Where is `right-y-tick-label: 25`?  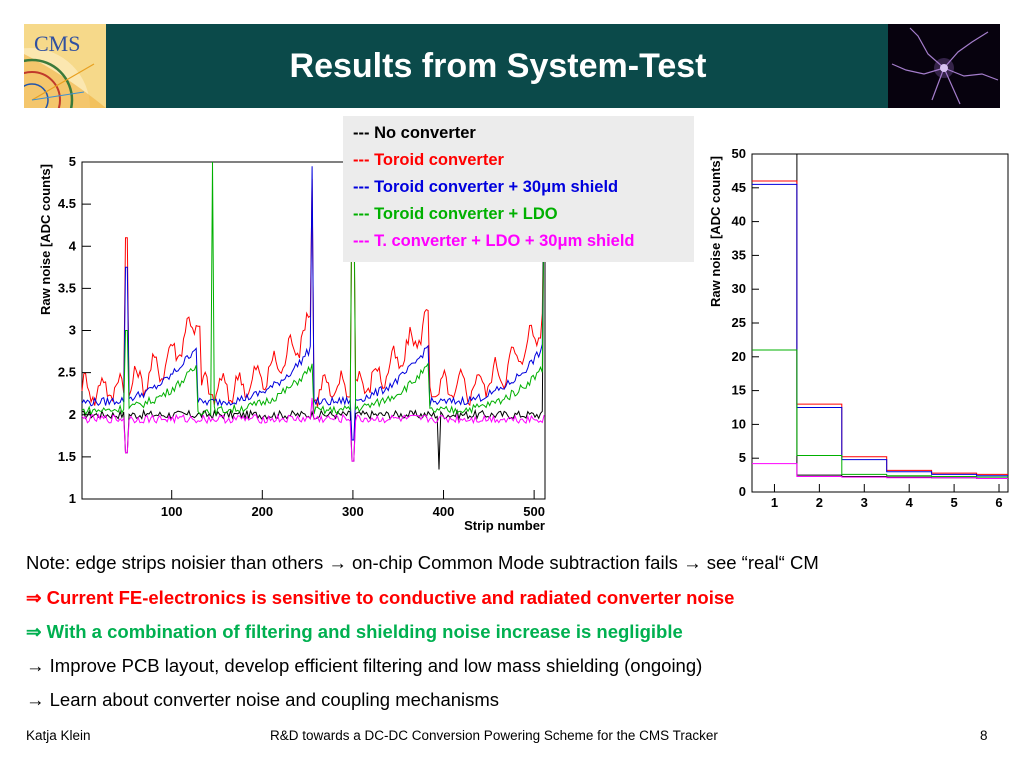 right-y-tick-label: 25 is located at coordinates (739, 322).